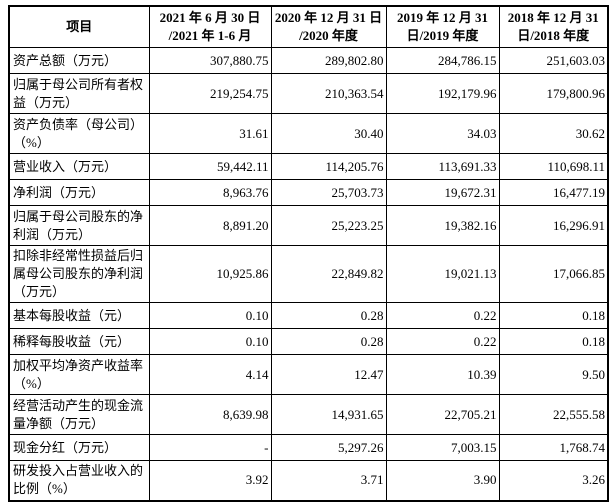 The image size is (611, 502). What do you see at coordinates (210, 133) in the screenshot?
I see `cell-value: 31.61` at bounding box center [210, 133].